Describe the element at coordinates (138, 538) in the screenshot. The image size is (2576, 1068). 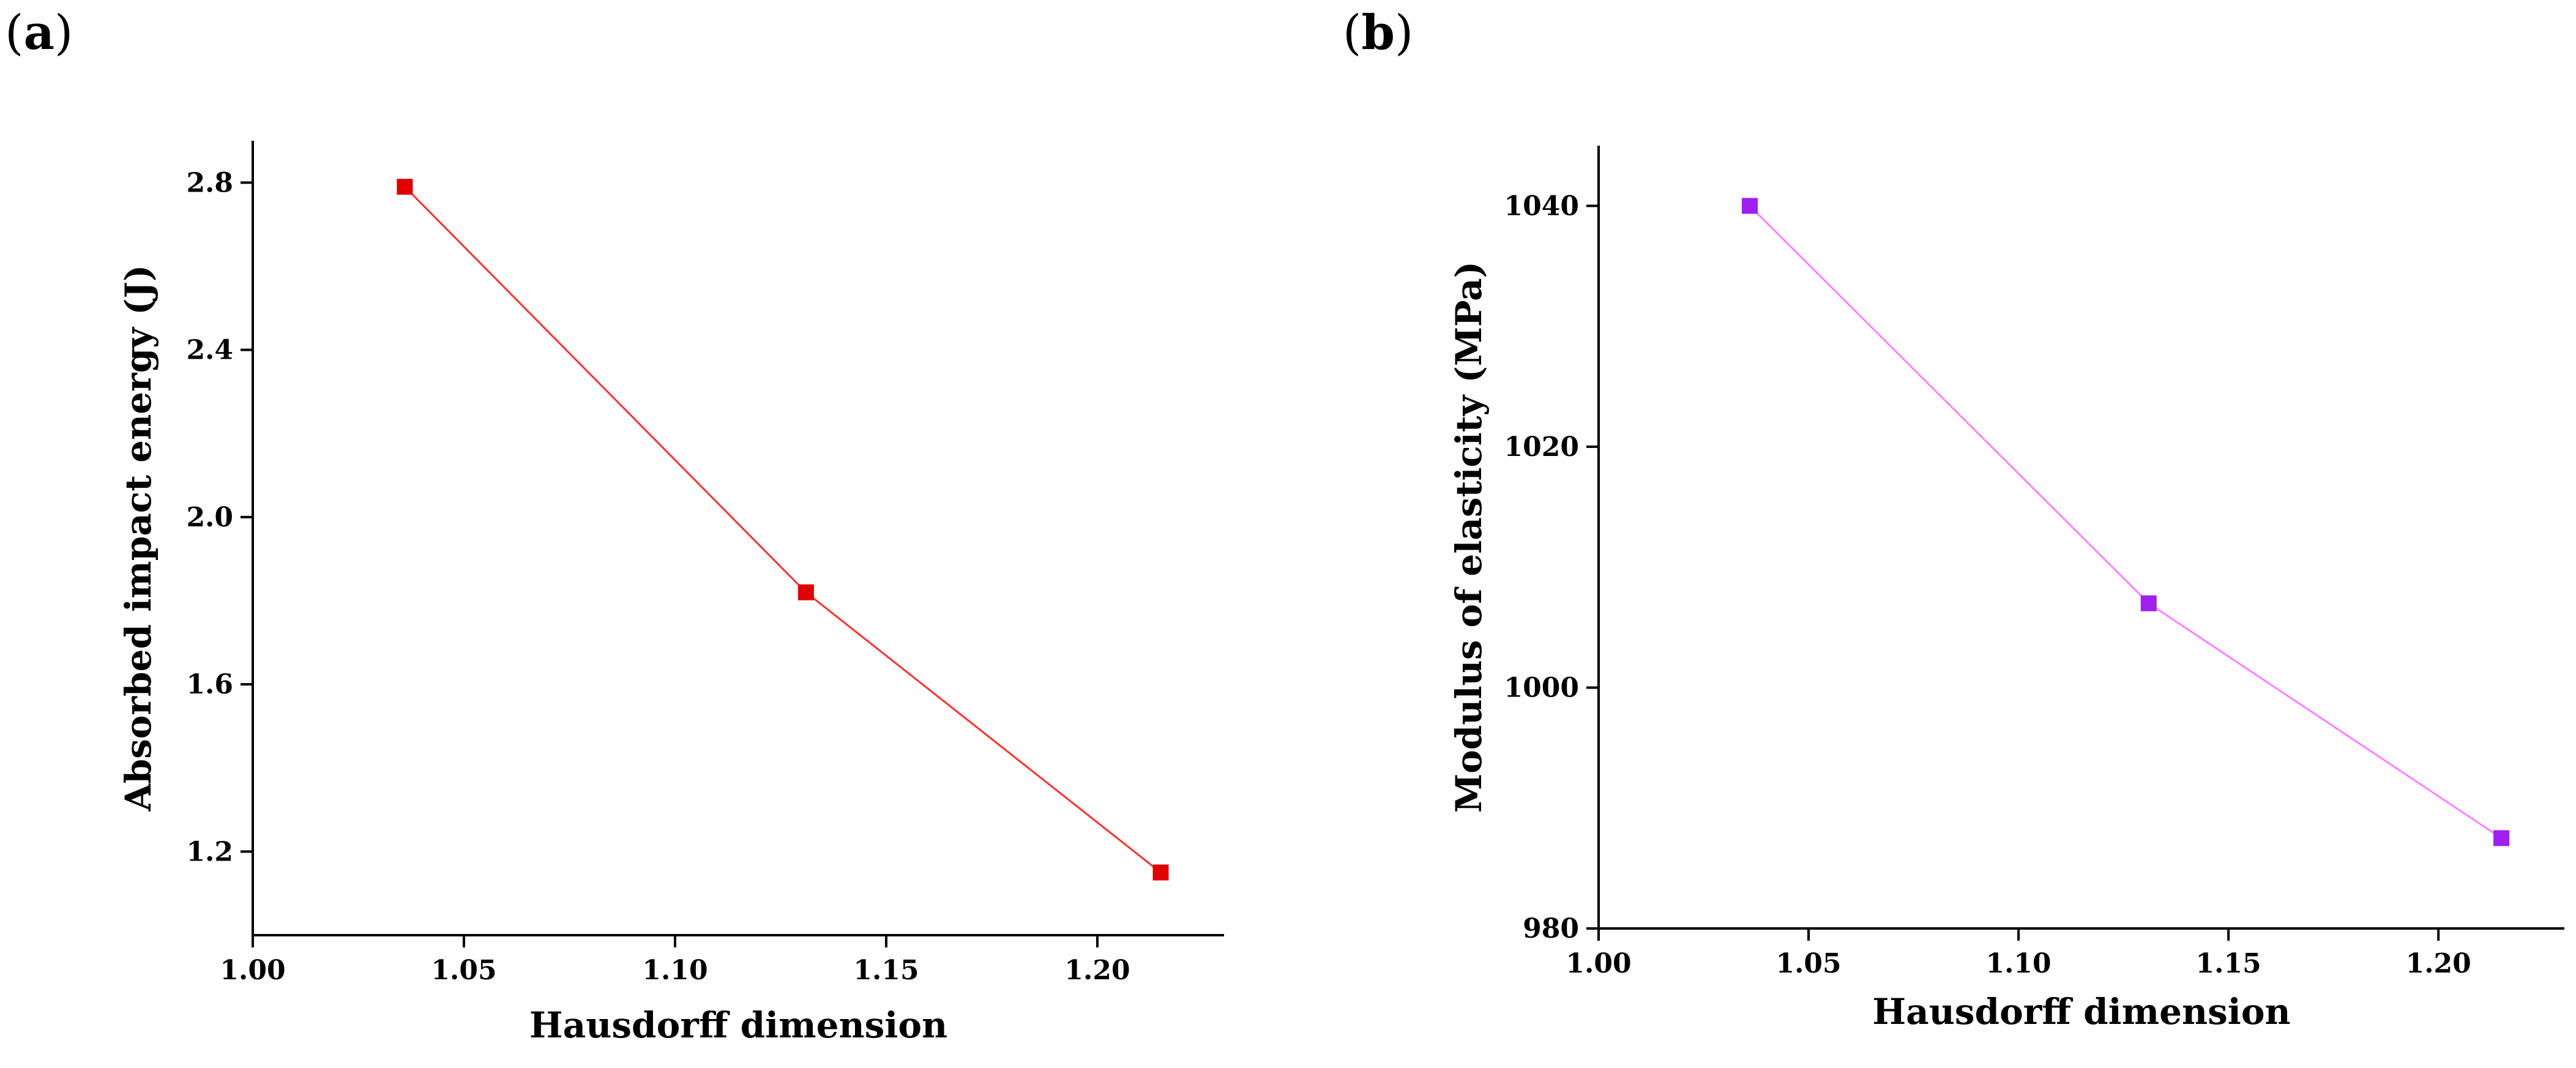
I see `y-axis-title-a: Absorbed impact energy (J)` at that location.